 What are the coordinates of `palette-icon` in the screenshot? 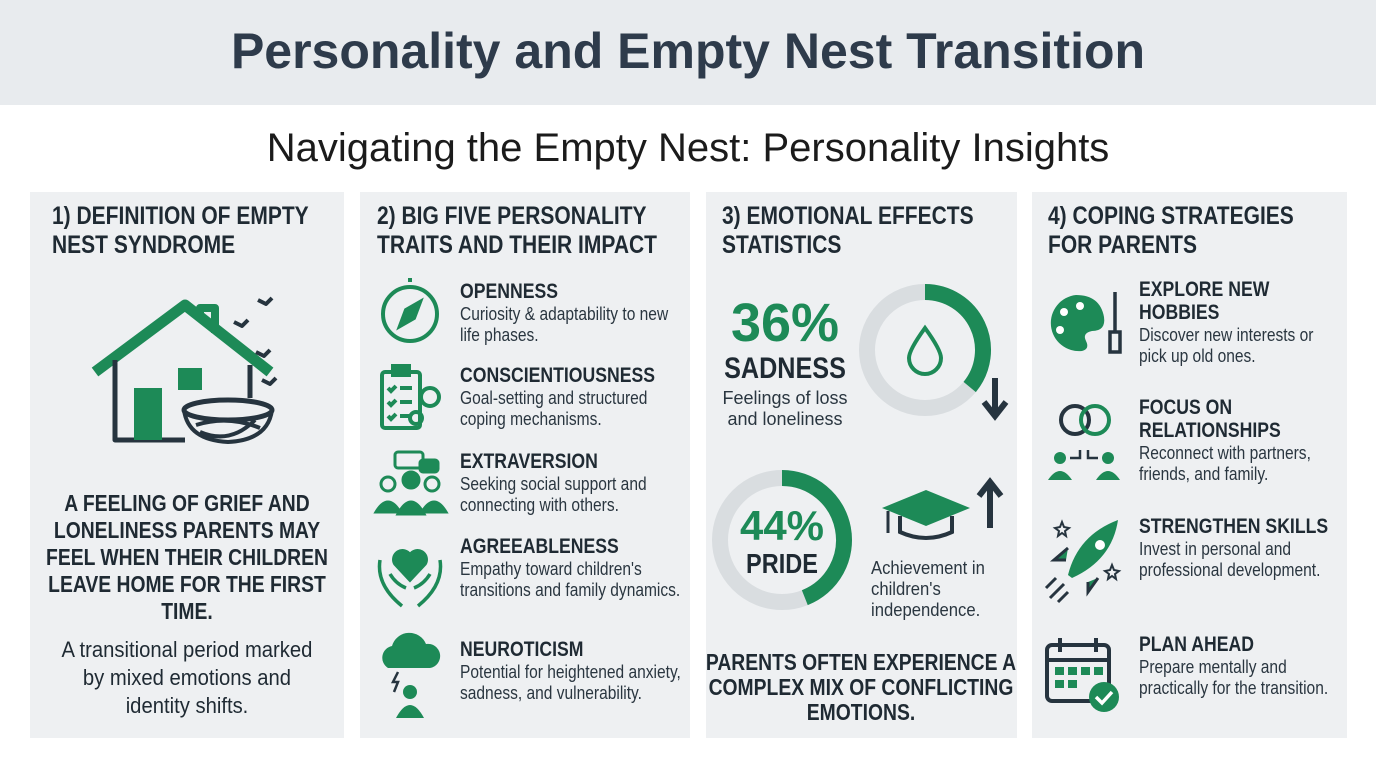 It's located at (1086, 323).